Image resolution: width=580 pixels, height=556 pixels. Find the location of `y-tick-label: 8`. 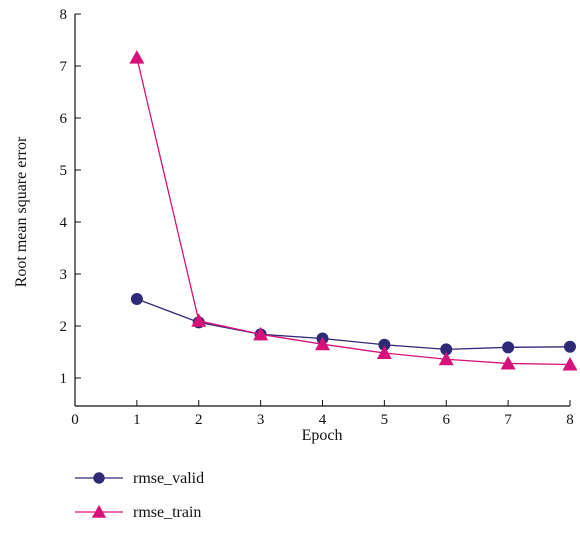

y-tick-label: 8 is located at coordinates (64, 15).